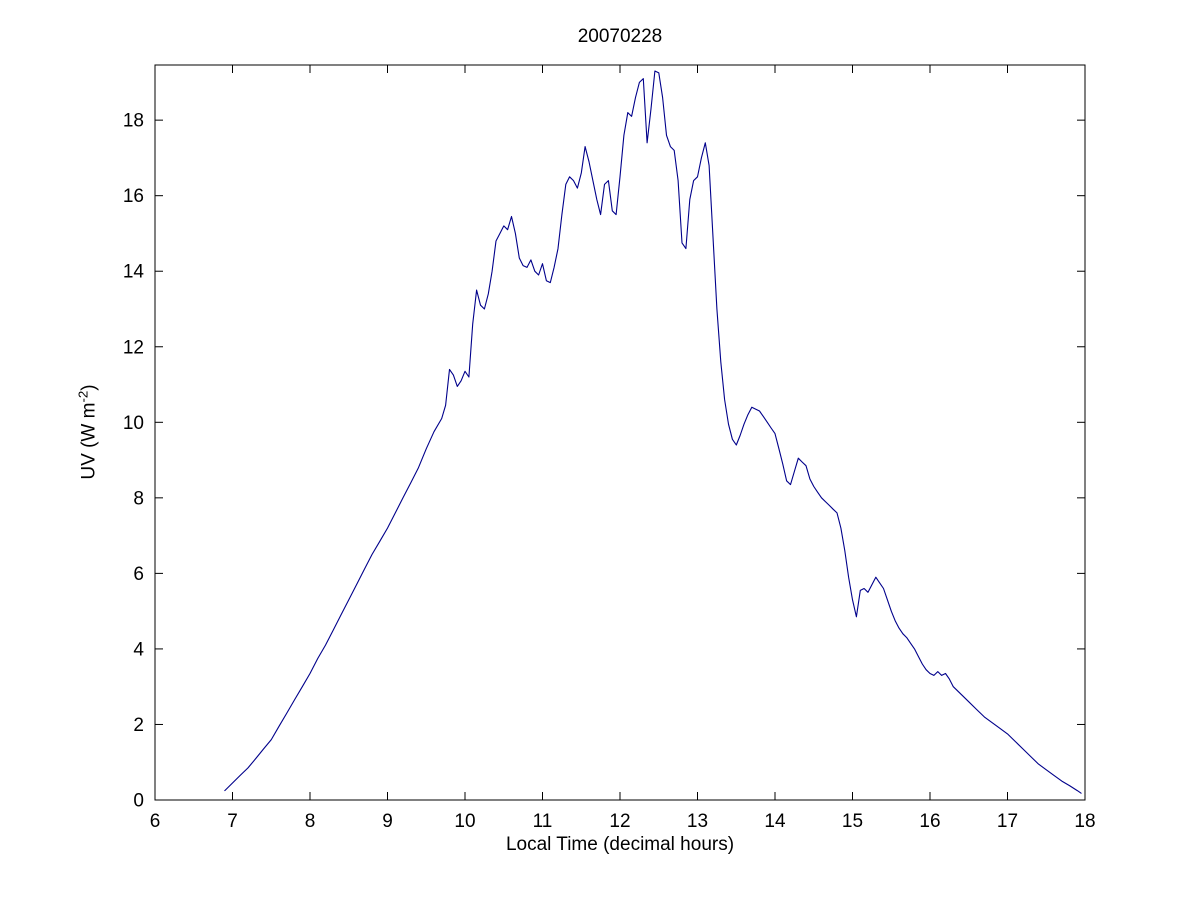  What do you see at coordinates (387, 821) in the screenshot?
I see `svg-text: 9` at bounding box center [387, 821].